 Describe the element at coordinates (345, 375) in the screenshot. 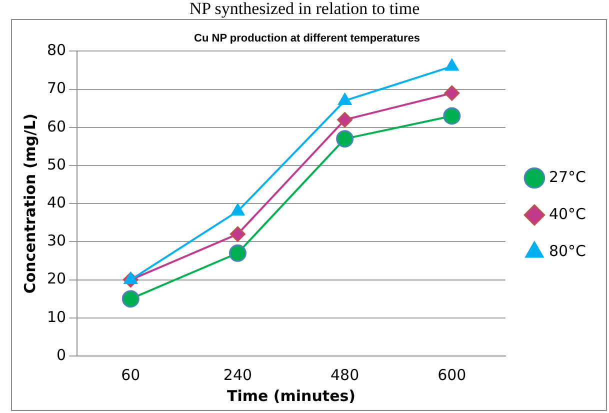

I see `x-tick-label: 480` at that location.